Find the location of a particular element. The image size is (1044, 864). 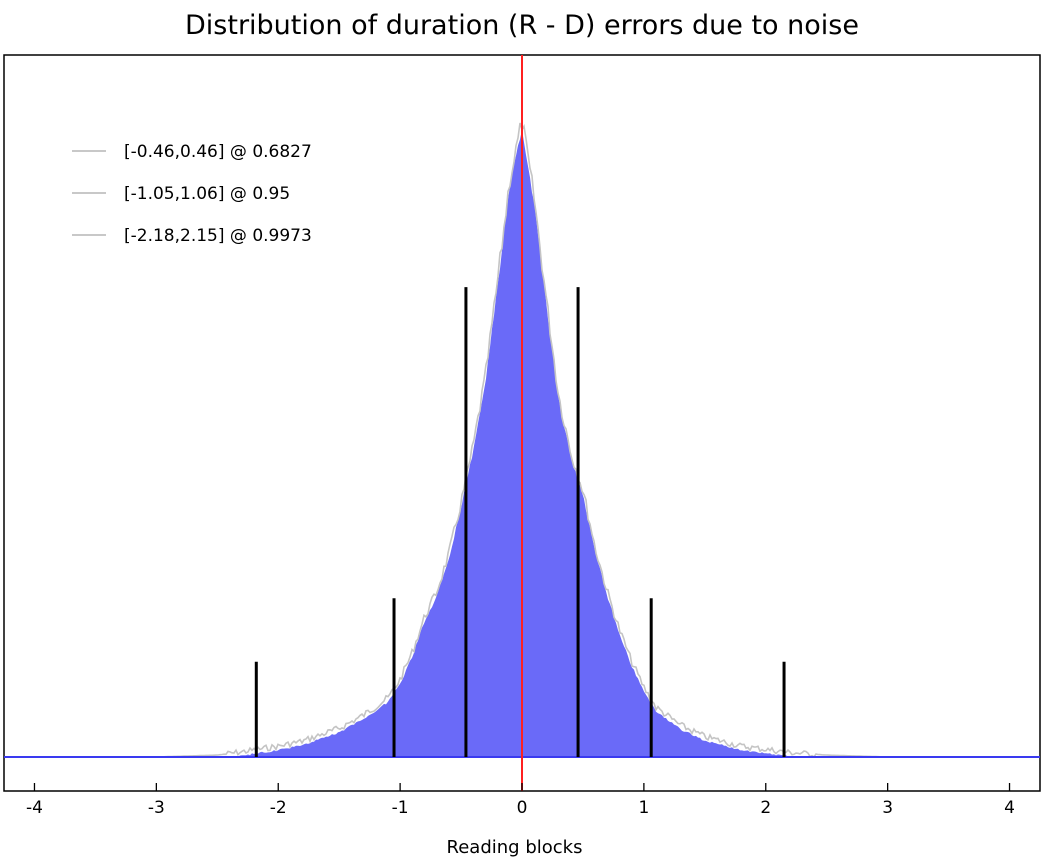

x-tick-label: 2 is located at coordinates (765, 808).